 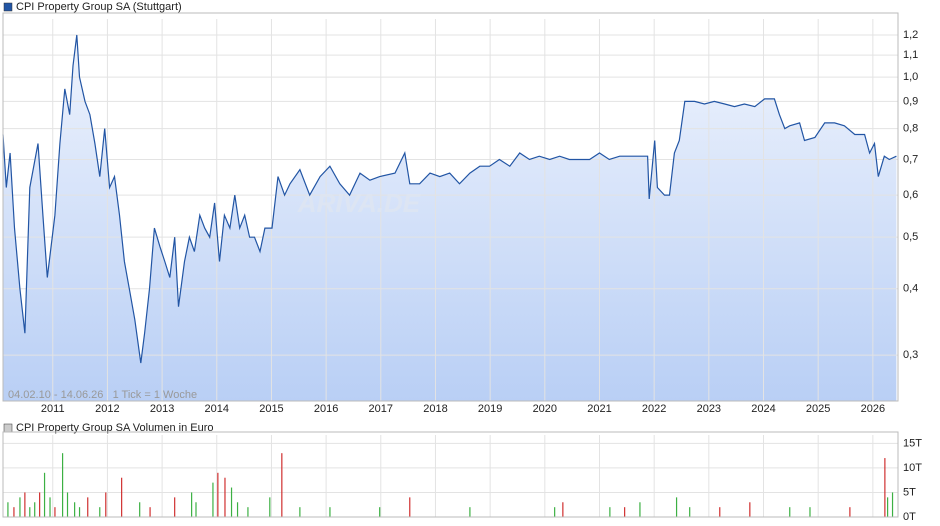 What do you see at coordinates (381, 409) in the screenshot?
I see `x-tick-label: 2017` at bounding box center [381, 409].